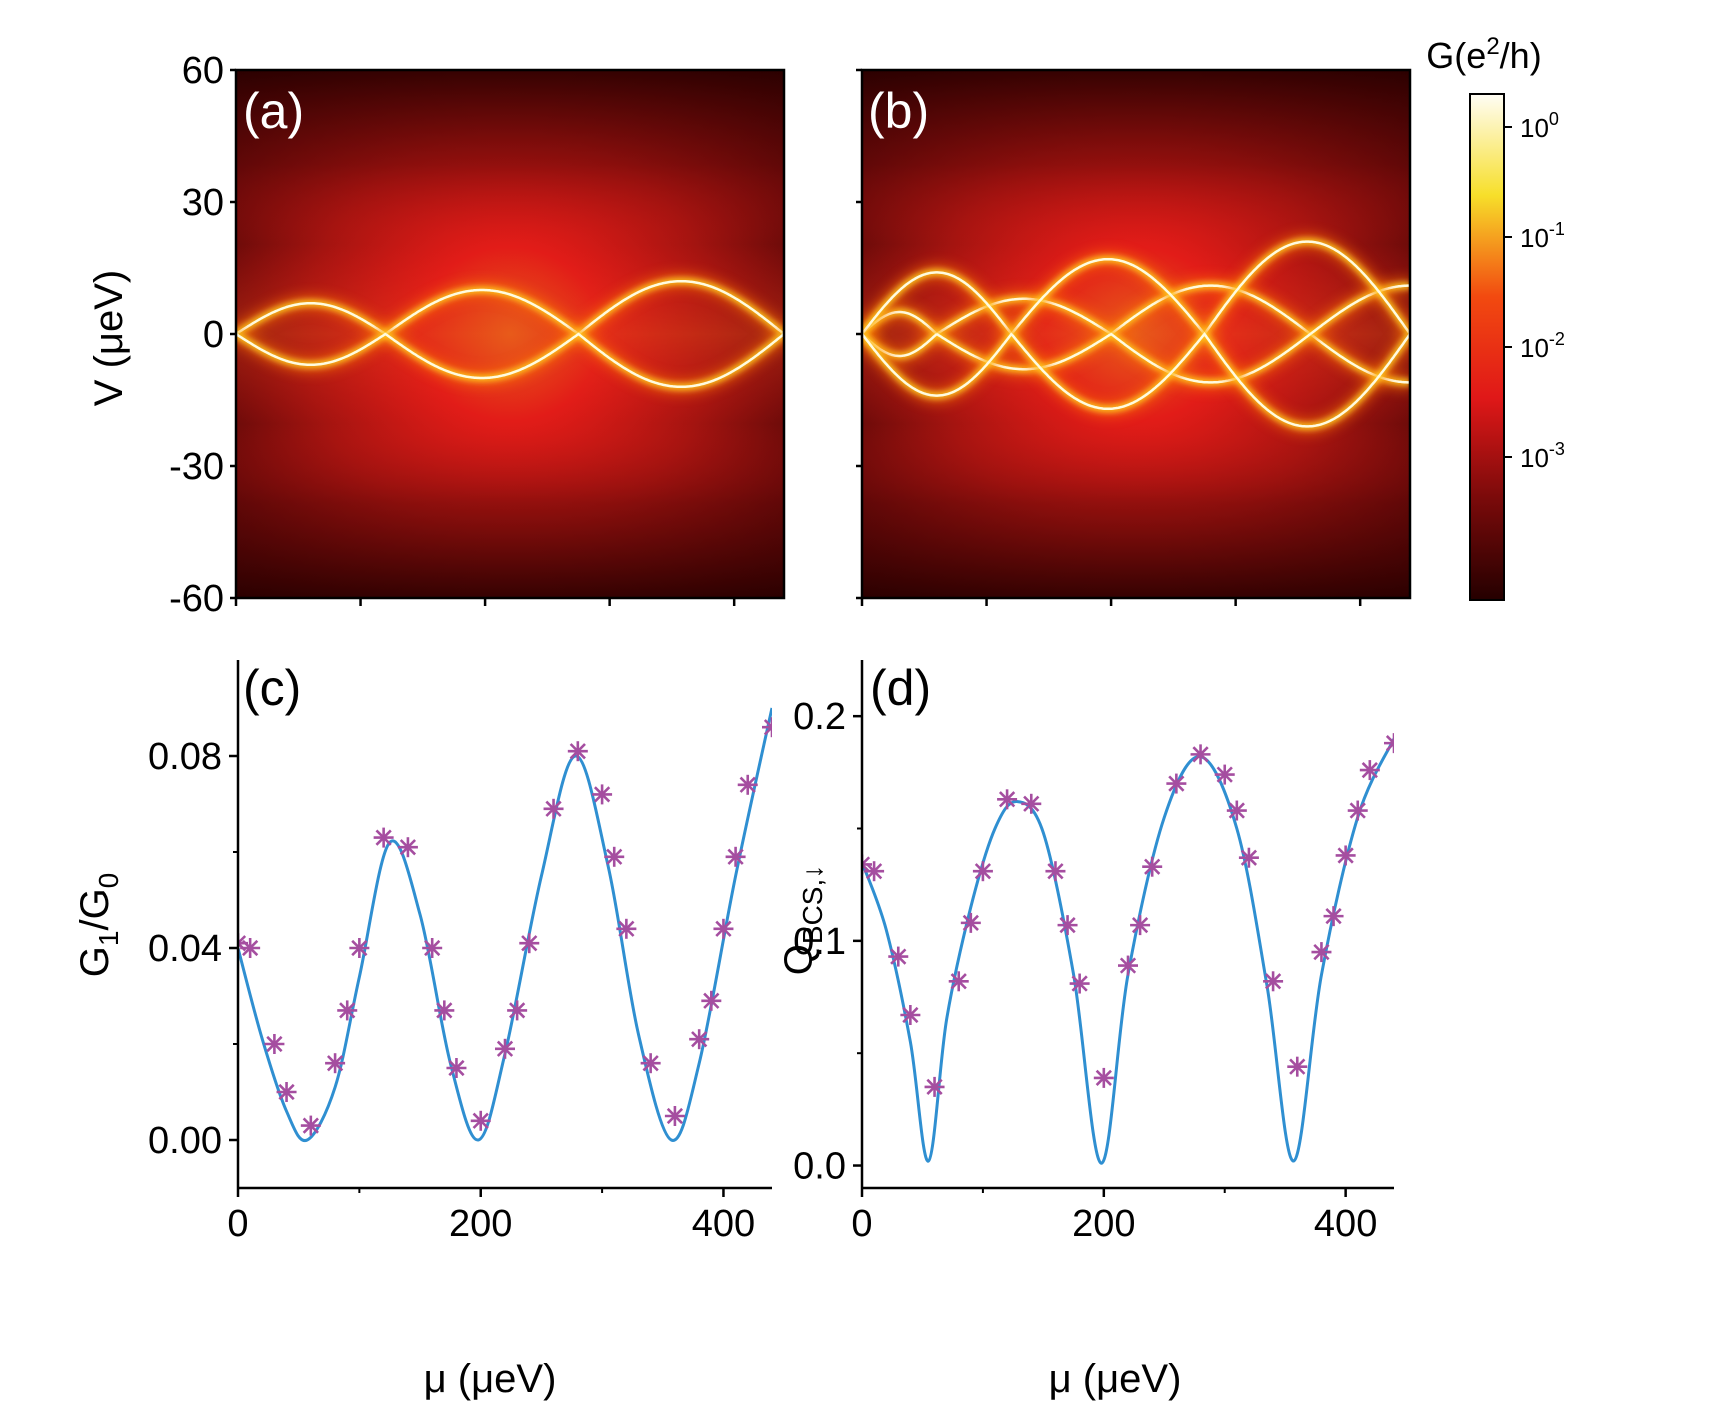 The width and height of the screenshot is (1714, 1406). Describe the element at coordinates (1128, 951) in the screenshot. I see `d-fit-line` at that location.